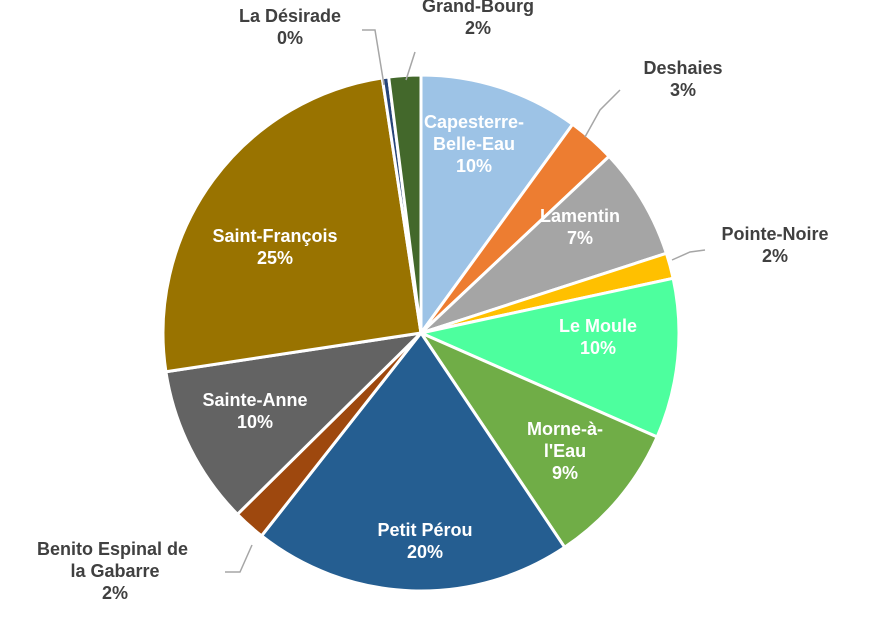 The image size is (876, 636). Describe the element at coordinates (598, 326) in the screenshot. I see `slice-label: Le Moule` at that location.